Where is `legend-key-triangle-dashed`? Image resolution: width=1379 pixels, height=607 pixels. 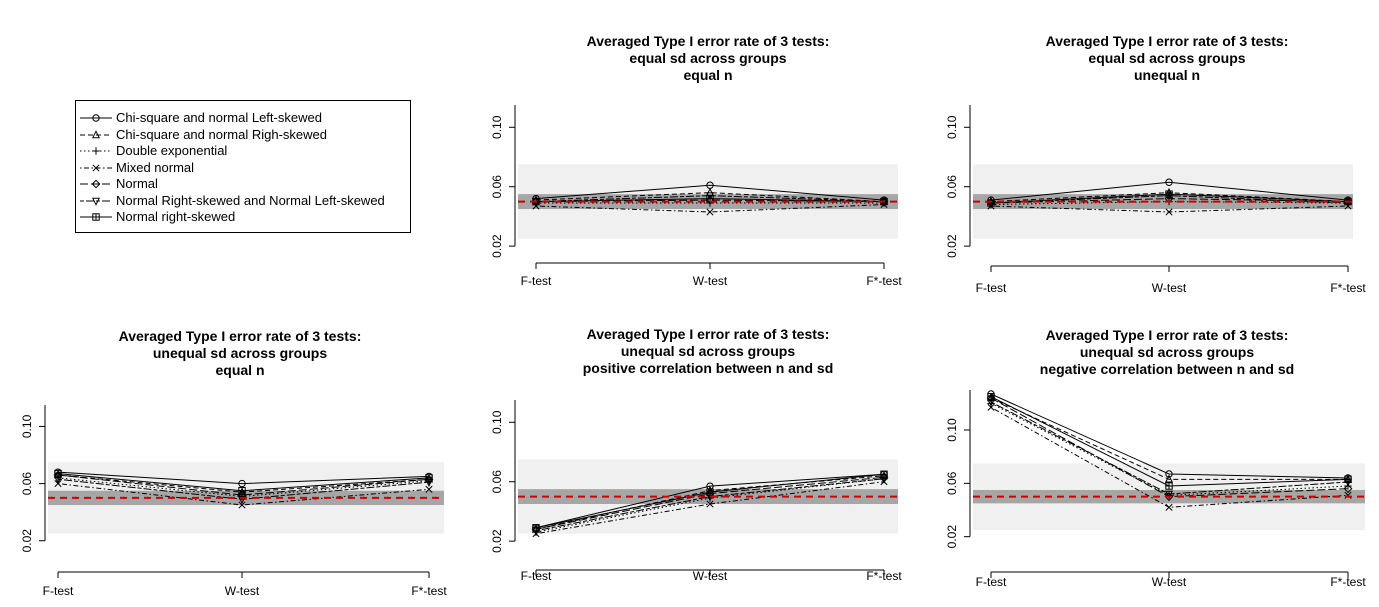 legend-key-triangle-dashed is located at coordinates (96, 134).